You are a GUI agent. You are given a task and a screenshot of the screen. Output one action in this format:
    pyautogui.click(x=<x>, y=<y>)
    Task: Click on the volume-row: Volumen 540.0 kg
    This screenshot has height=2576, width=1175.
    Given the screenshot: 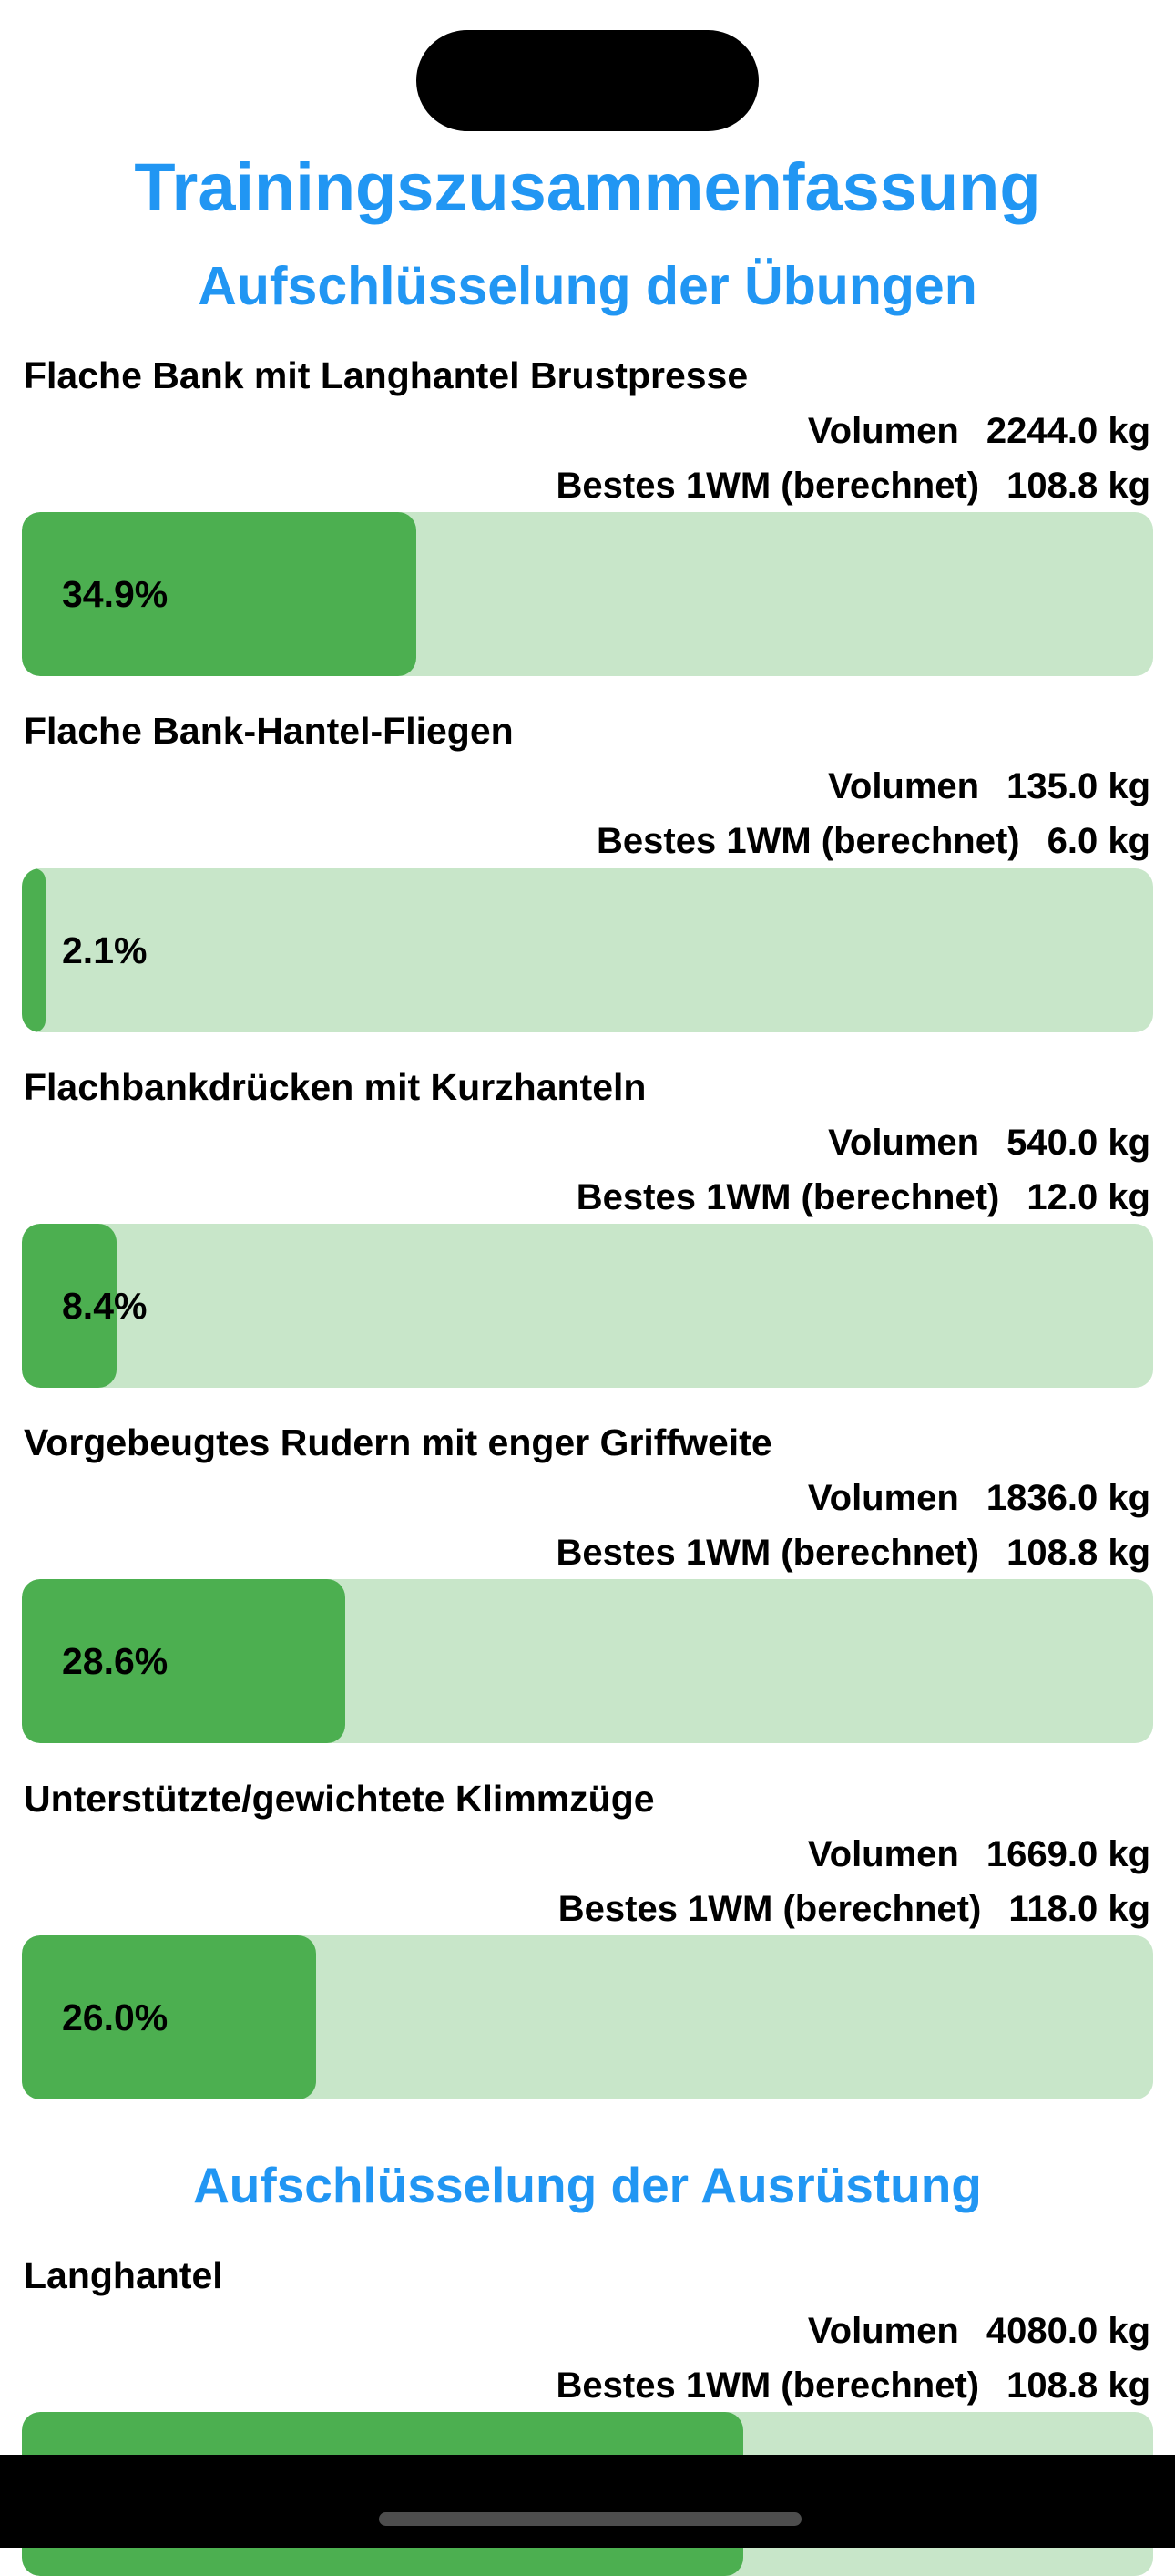 What is the action you would take?
    pyautogui.click(x=989, y=1143)
    